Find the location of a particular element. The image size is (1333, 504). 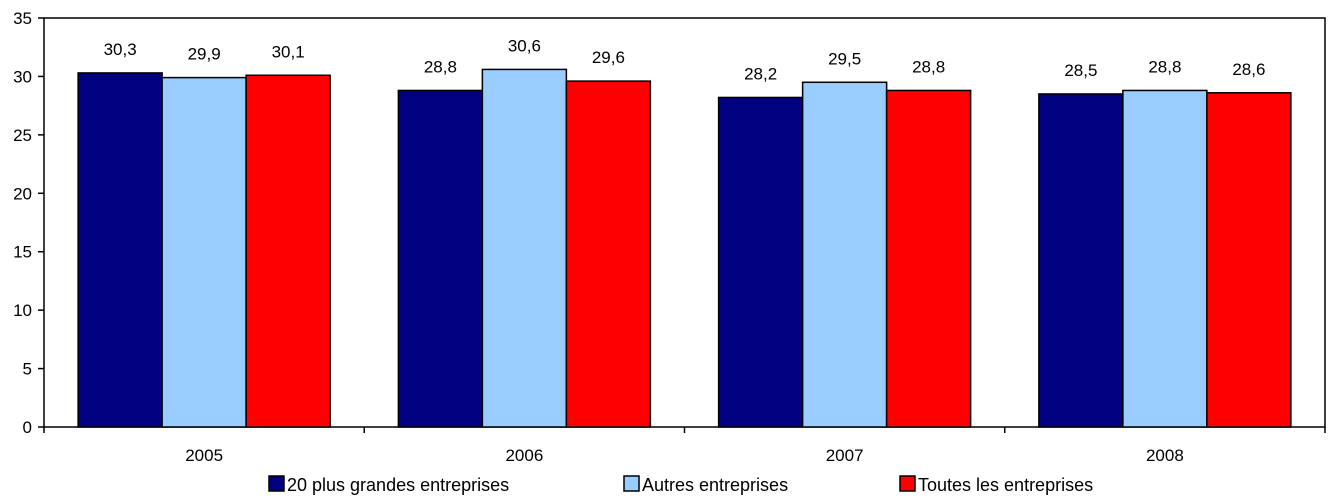

data-label: 30,3 is located at coordinates (120, 49).